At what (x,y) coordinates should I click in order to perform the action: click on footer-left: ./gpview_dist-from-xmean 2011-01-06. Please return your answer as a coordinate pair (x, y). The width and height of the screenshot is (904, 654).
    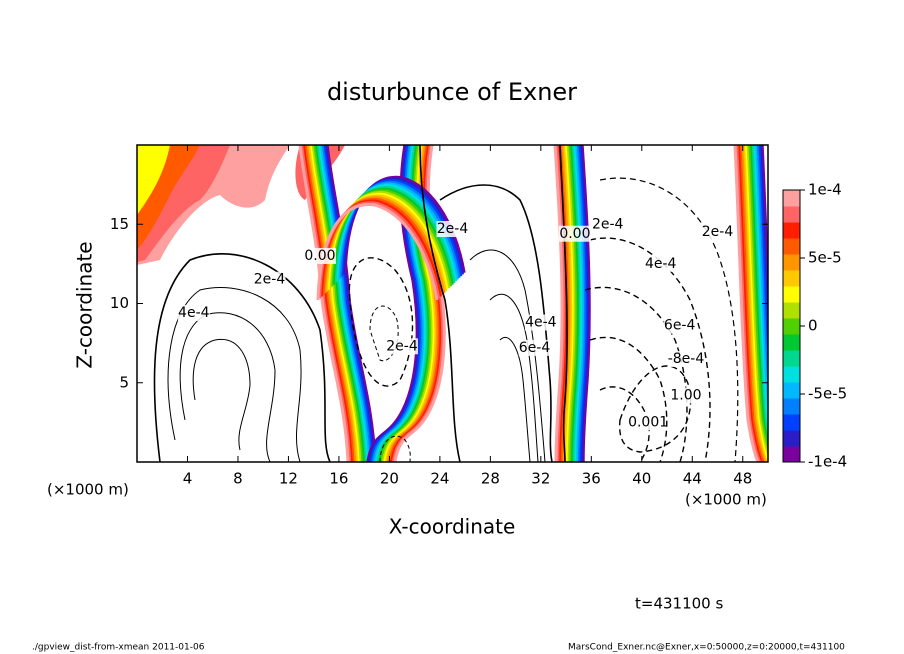
    Looking at the image, I should click on (118, 648).